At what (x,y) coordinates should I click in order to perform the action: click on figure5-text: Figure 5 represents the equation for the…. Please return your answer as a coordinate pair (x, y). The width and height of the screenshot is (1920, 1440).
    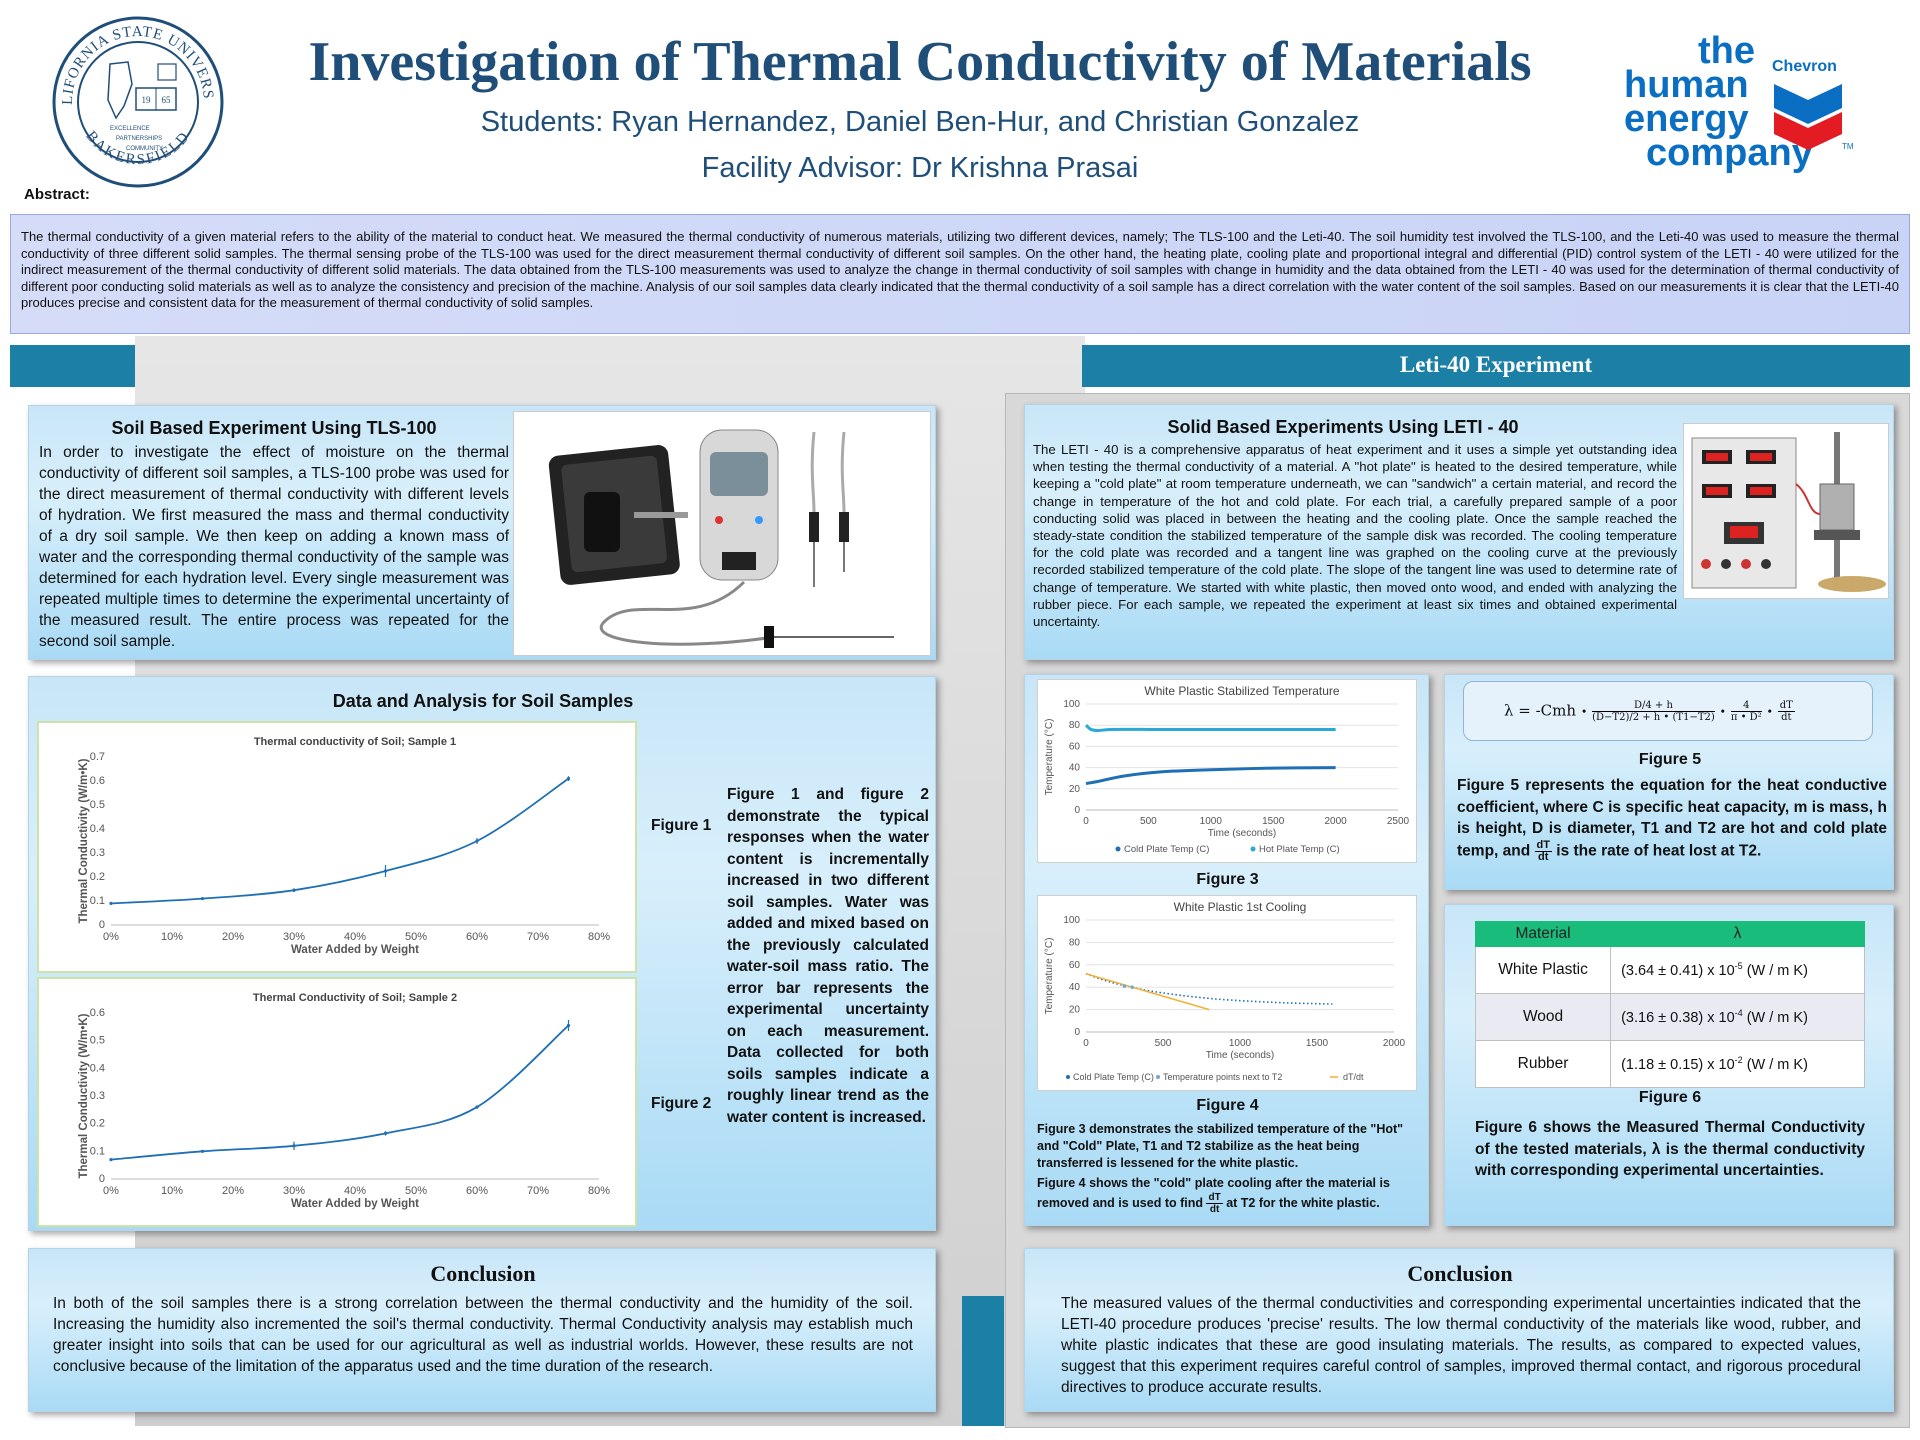
    Looking at the image, I should click on (1672, 819).